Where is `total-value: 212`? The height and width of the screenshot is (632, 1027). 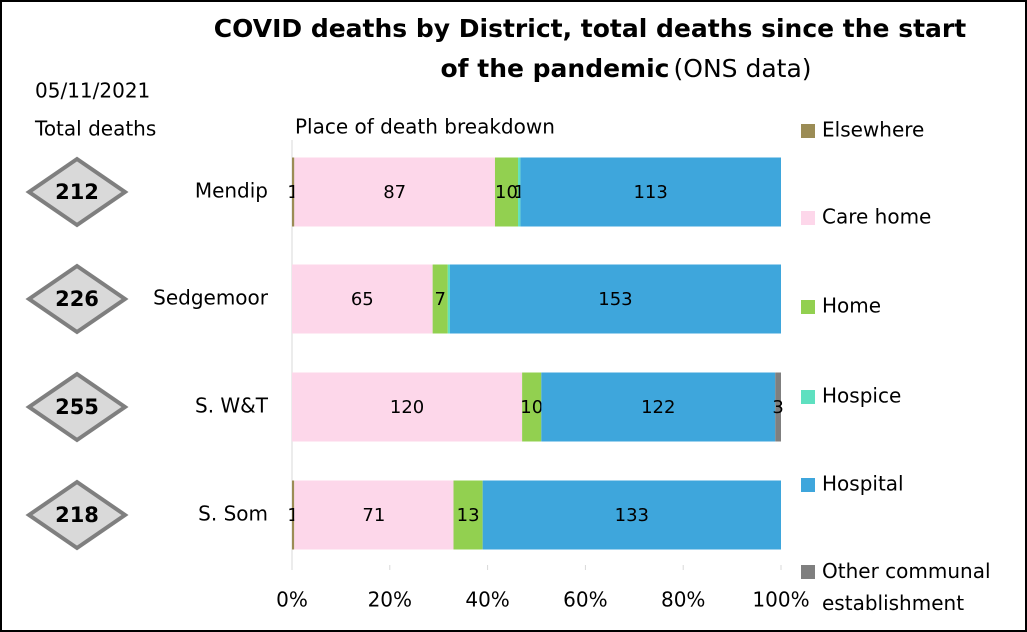 total-value: 212 is located at coordinates (77, 192).